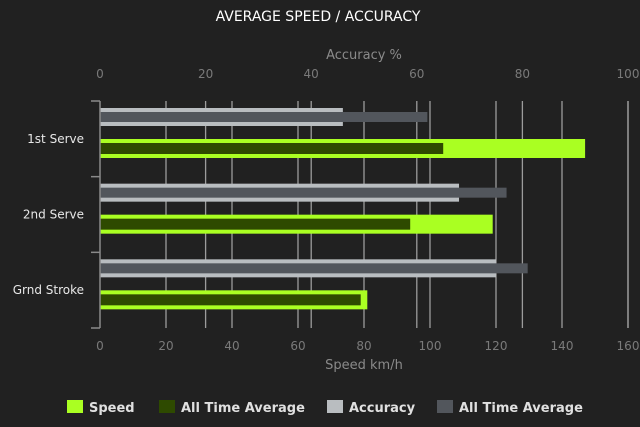  I want to click on bottom-tick-label: 60, so click(297, 346).